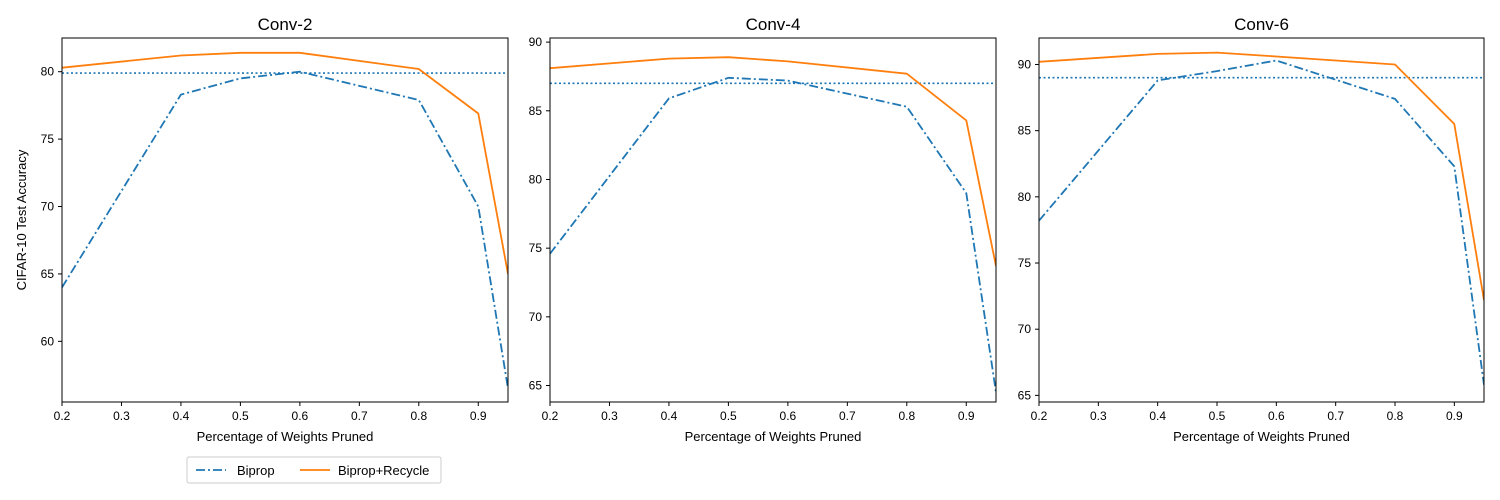 The height and width of the screenshot is (500, 1500). What do you see at coordinates (21, 219) in the screenshot?
I see `y-axis-label: CIFAR-10 Test Accuracy` at bounding box center [21, 219].